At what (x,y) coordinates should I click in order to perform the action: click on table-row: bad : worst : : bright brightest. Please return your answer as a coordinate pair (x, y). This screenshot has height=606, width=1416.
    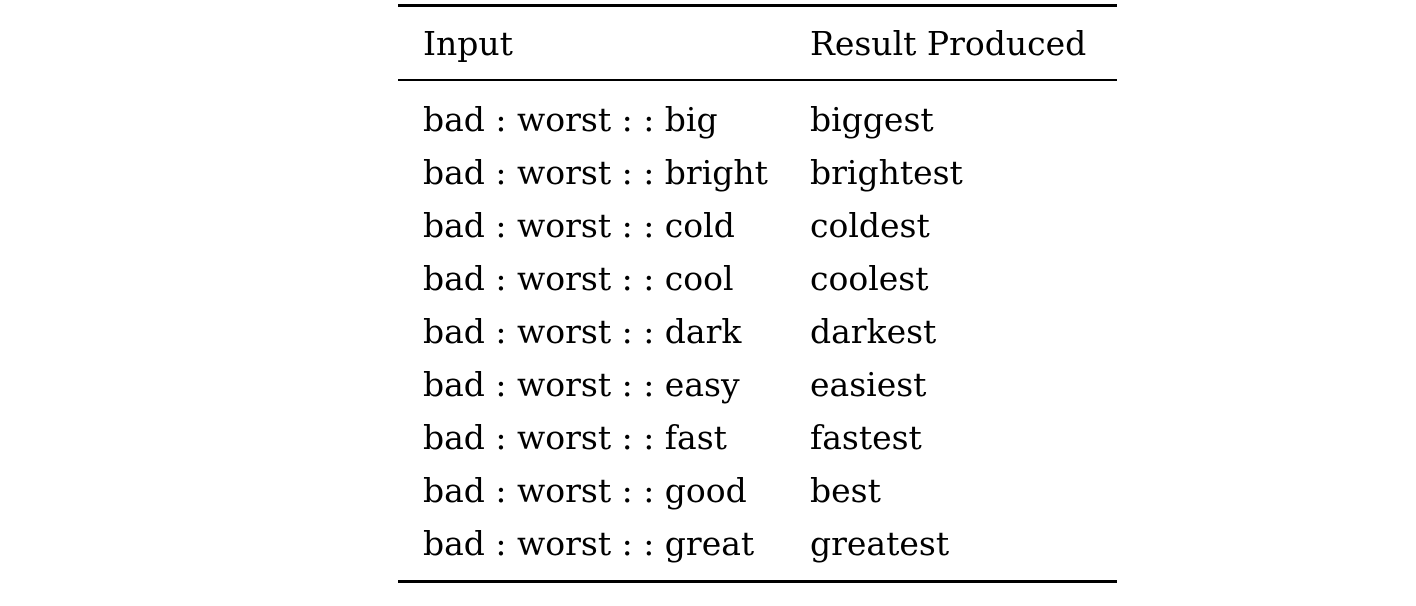
    Looking at the image, I should click on (757, 172).